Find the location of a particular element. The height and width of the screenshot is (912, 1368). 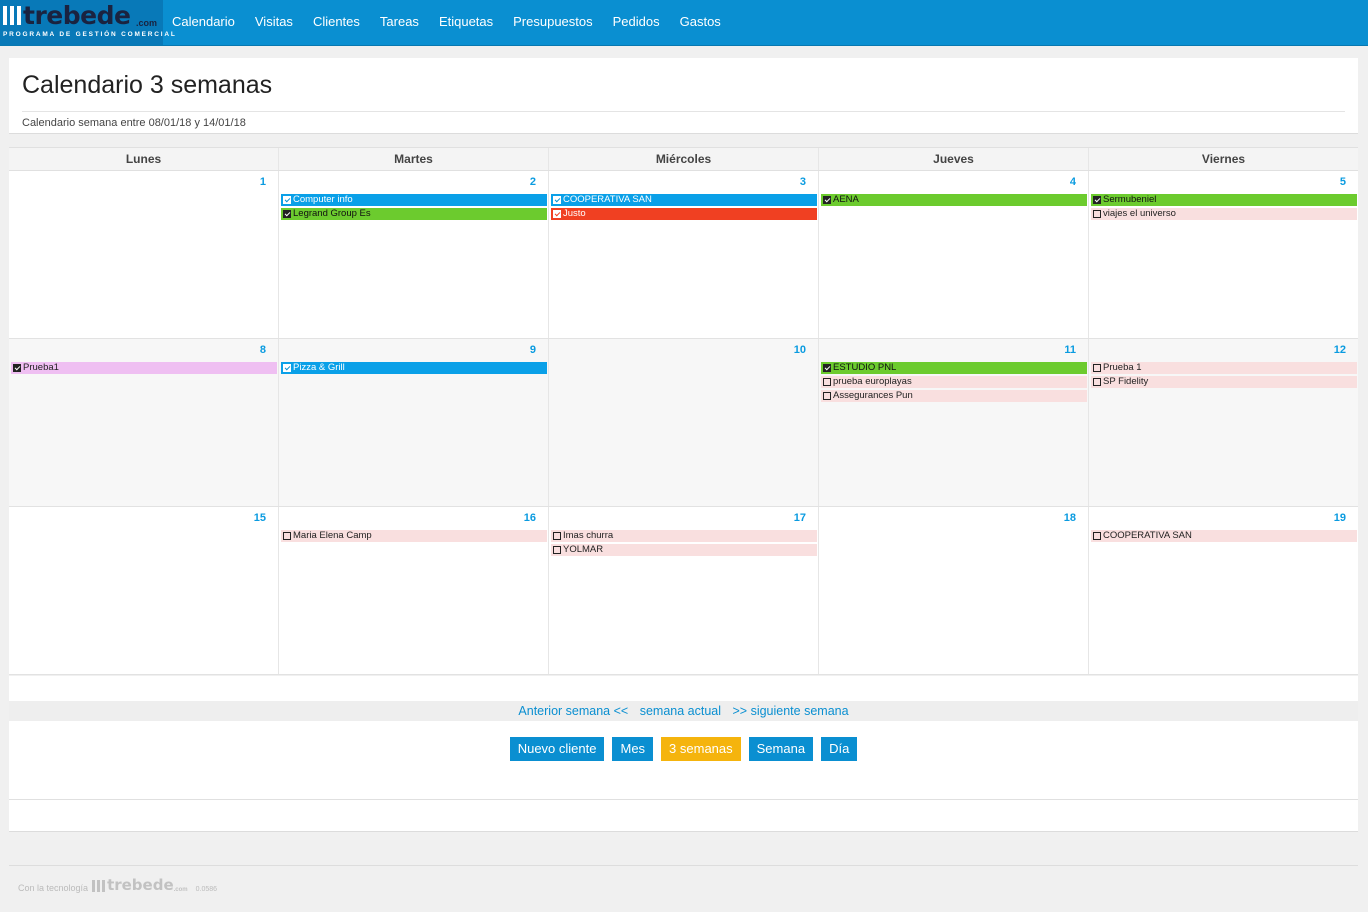

day-cell-martes: 16 Maria Elena Camp is located at coordinates (414, 590).